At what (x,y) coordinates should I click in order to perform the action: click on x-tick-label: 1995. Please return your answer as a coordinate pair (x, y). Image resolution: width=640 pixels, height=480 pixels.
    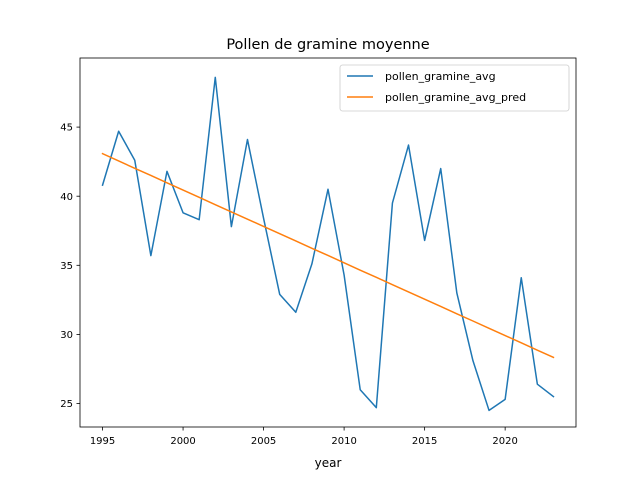
    Looking at the image, I should click on (102, 441).